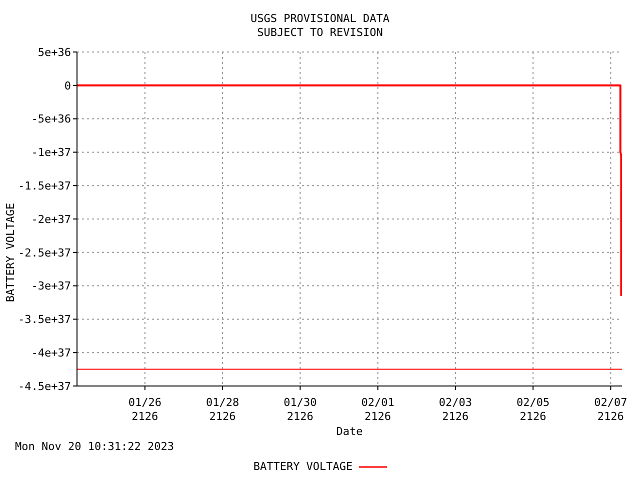  I want to click on y-tick-label: -4e+37, so click(51, 353).